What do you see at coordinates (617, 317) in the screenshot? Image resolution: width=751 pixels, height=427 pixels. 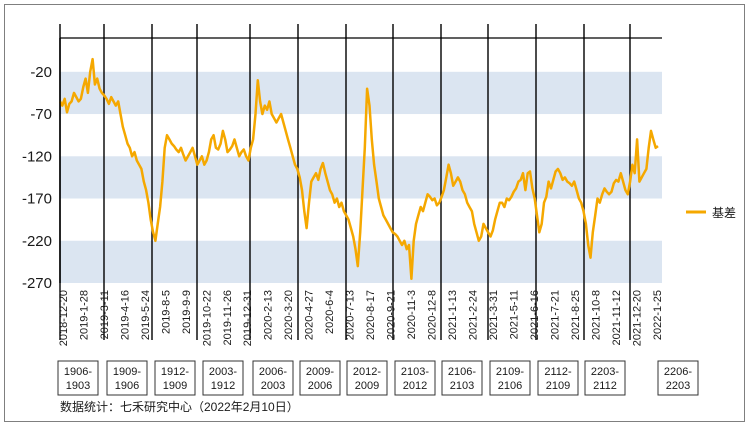 I see `x-tick-label: 2021-11-12` at bounding box center [617, 317].